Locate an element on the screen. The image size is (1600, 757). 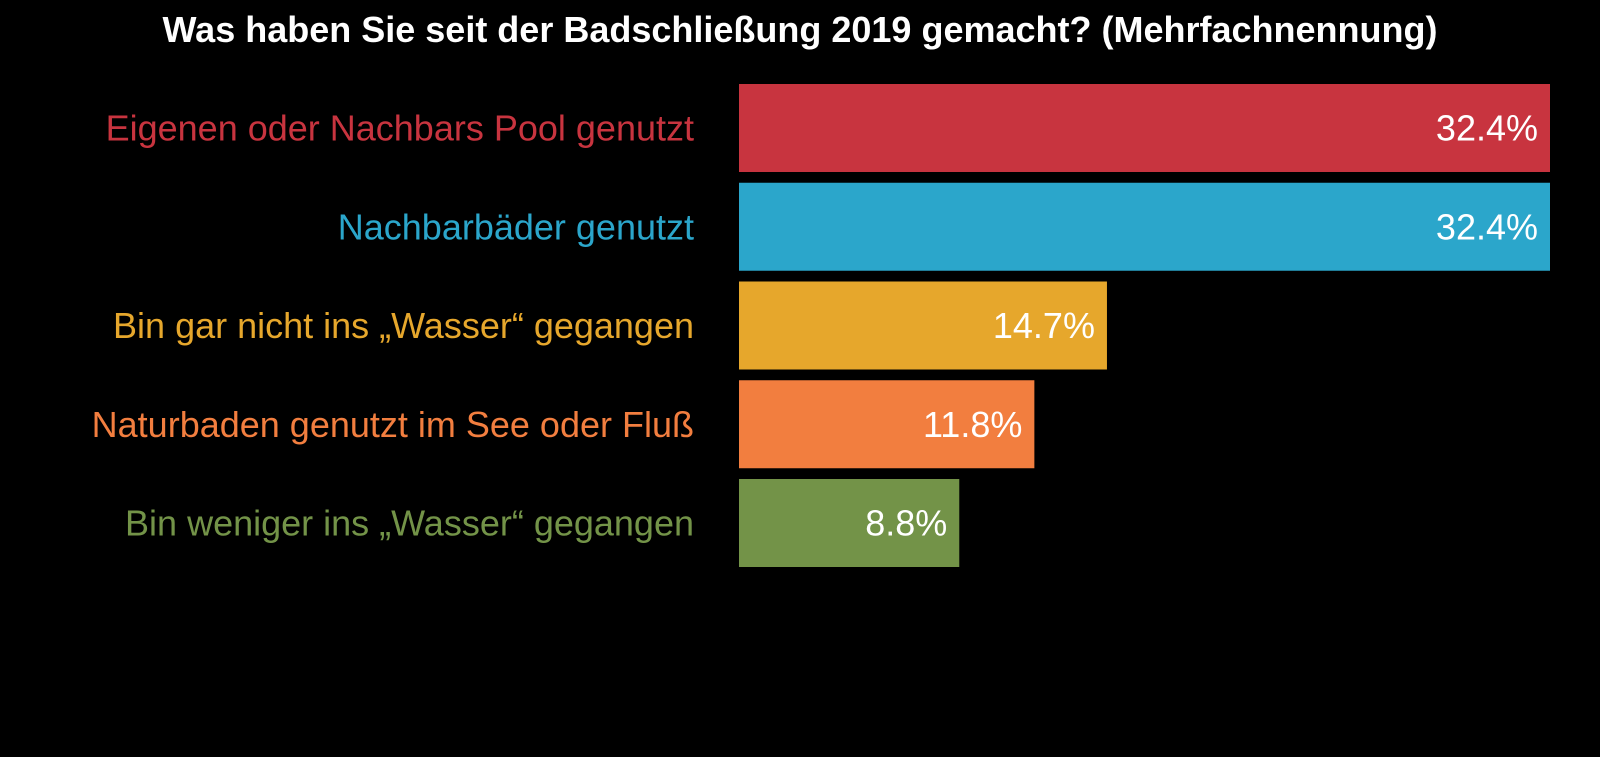
category-label-4: Naturbaden genutzt im See oder Fluß is located at coordinates (393, 424).